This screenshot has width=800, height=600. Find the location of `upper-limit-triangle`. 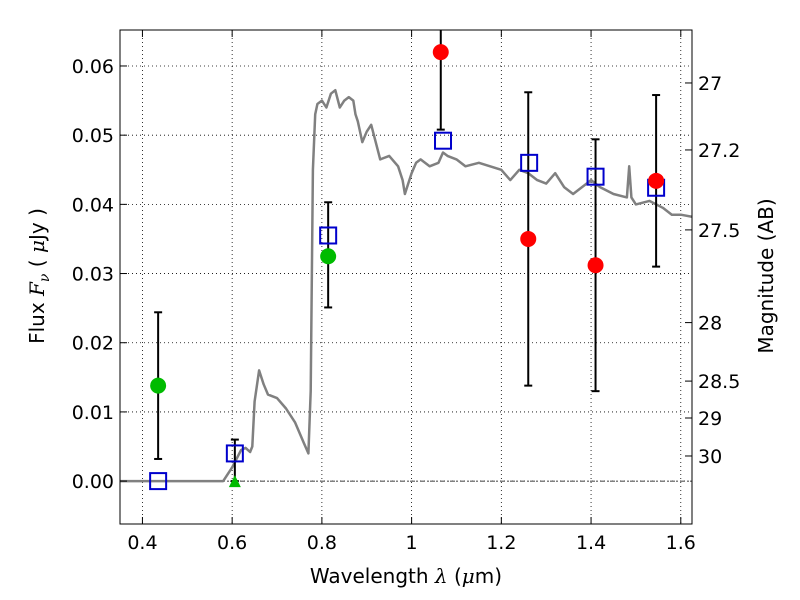

upper-limit-triangle is located at coordinates (234, 481).